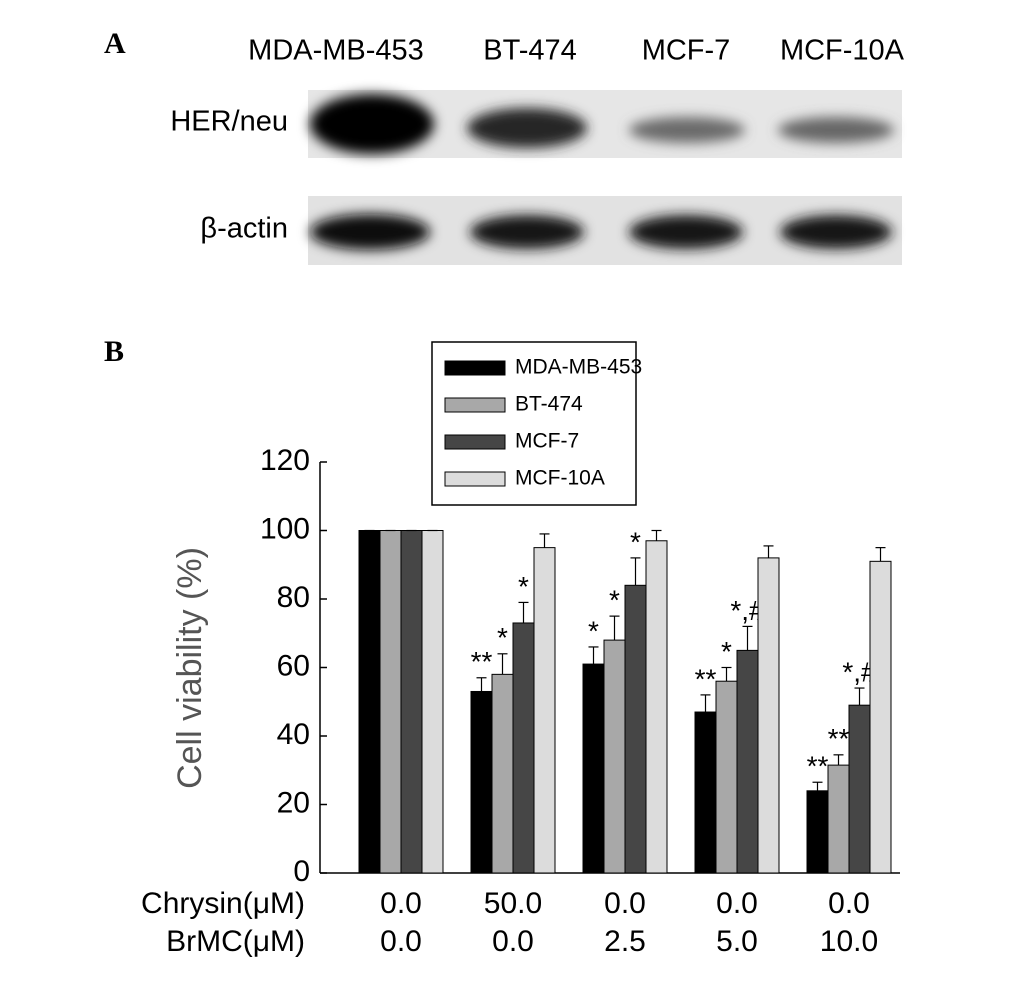 The width and height of the screenshot is (1033, 998). Describe the element at coordinates (114, 351) in the screenshot. I see `panel-label: B` at that location.